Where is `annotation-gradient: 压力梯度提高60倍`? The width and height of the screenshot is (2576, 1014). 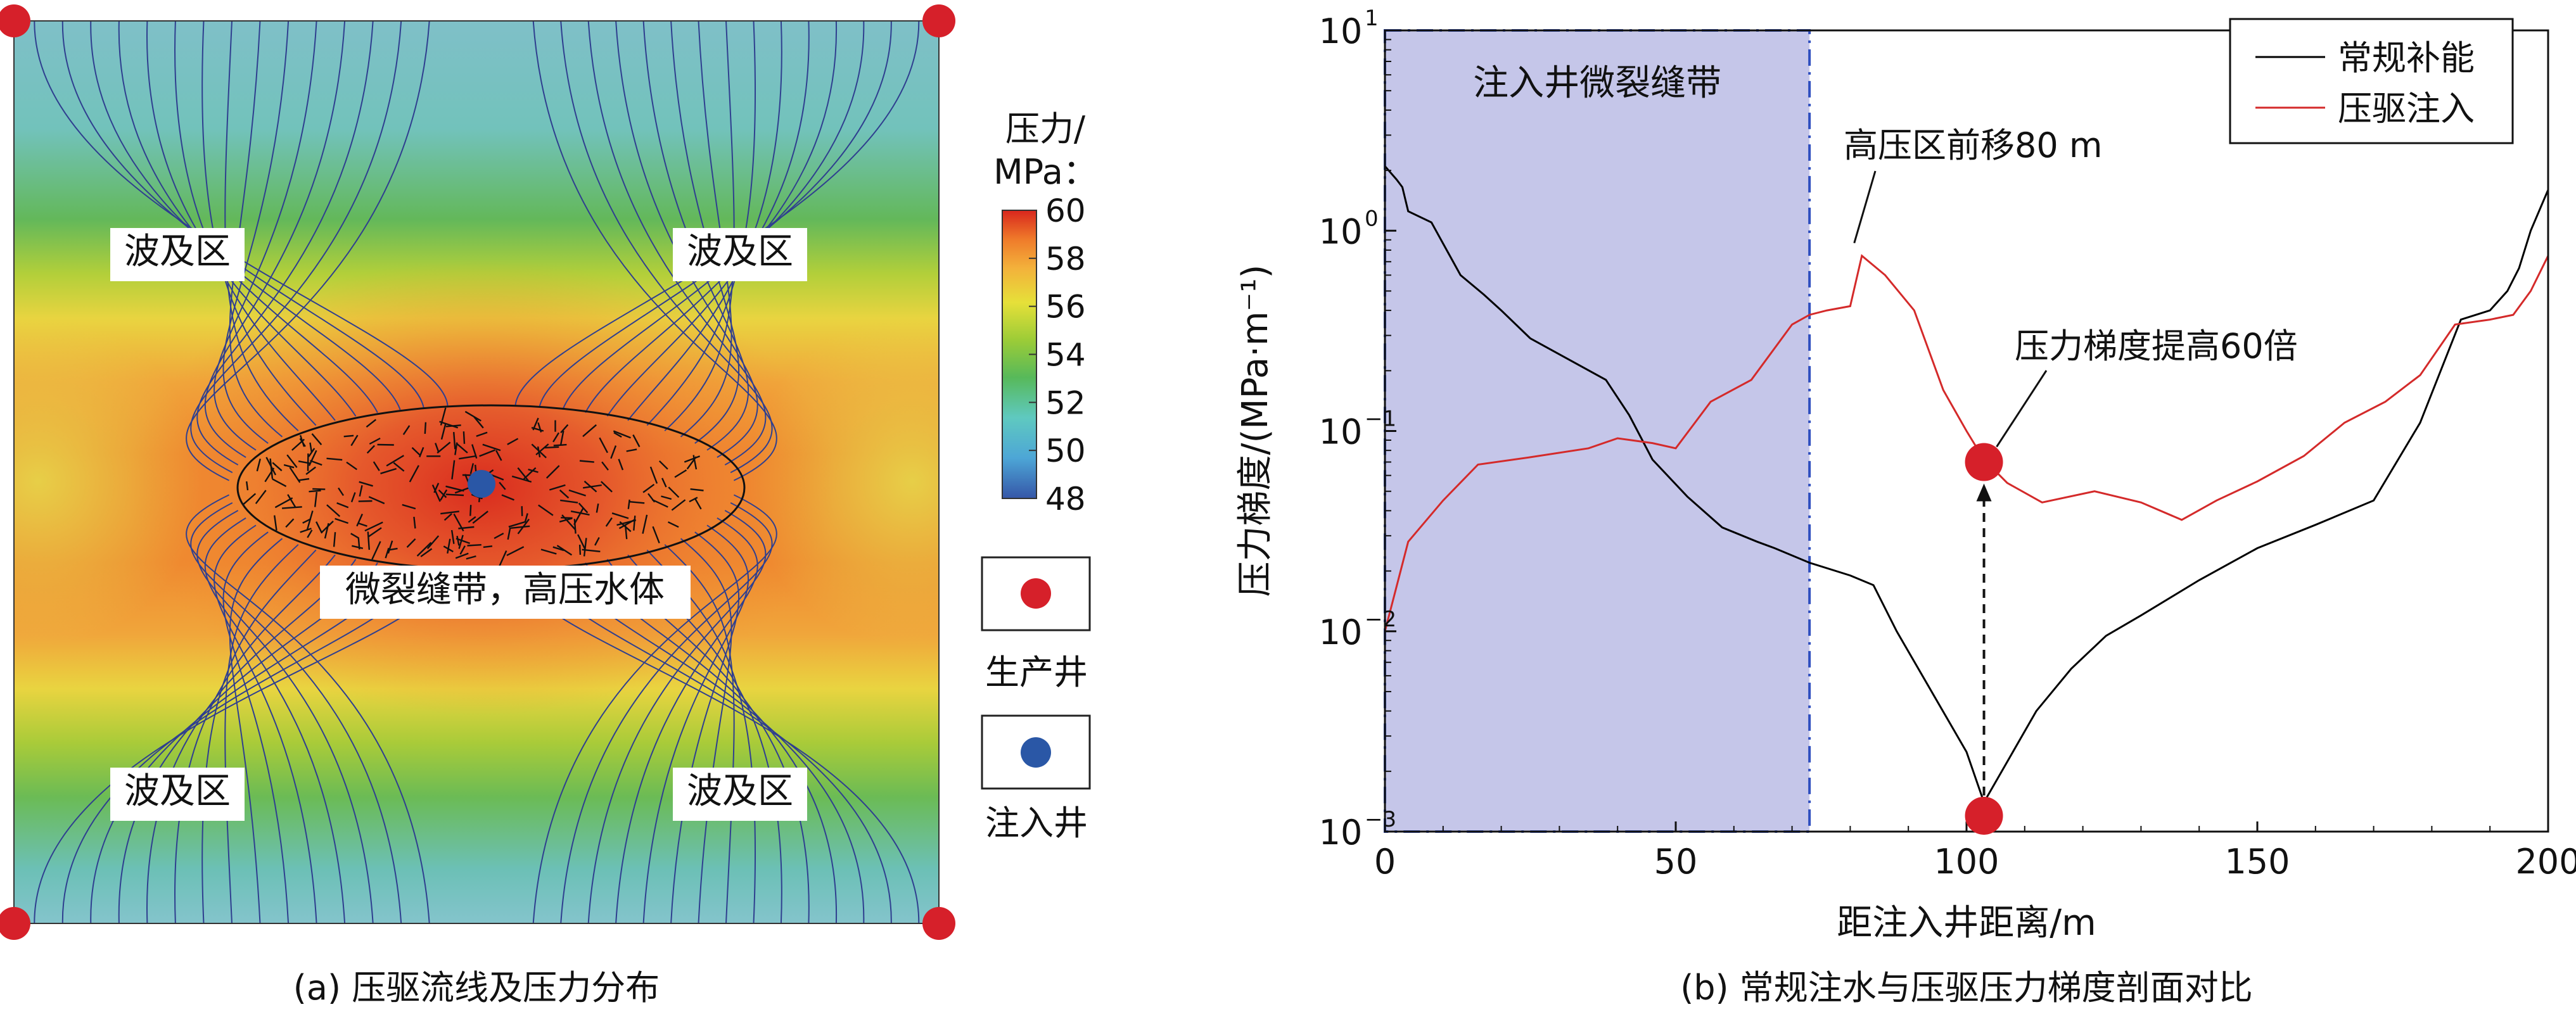 annotation-gradient: 压力梯度提高60倍 is located at coordinates (2156, 346).